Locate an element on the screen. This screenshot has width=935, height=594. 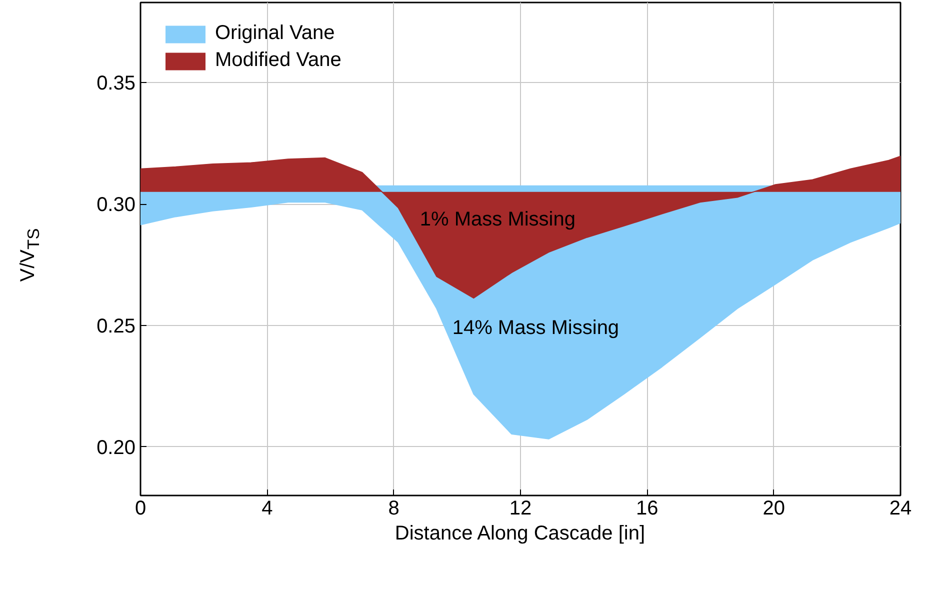
x-tick-label: 20 is located at coordinates (773, 509).